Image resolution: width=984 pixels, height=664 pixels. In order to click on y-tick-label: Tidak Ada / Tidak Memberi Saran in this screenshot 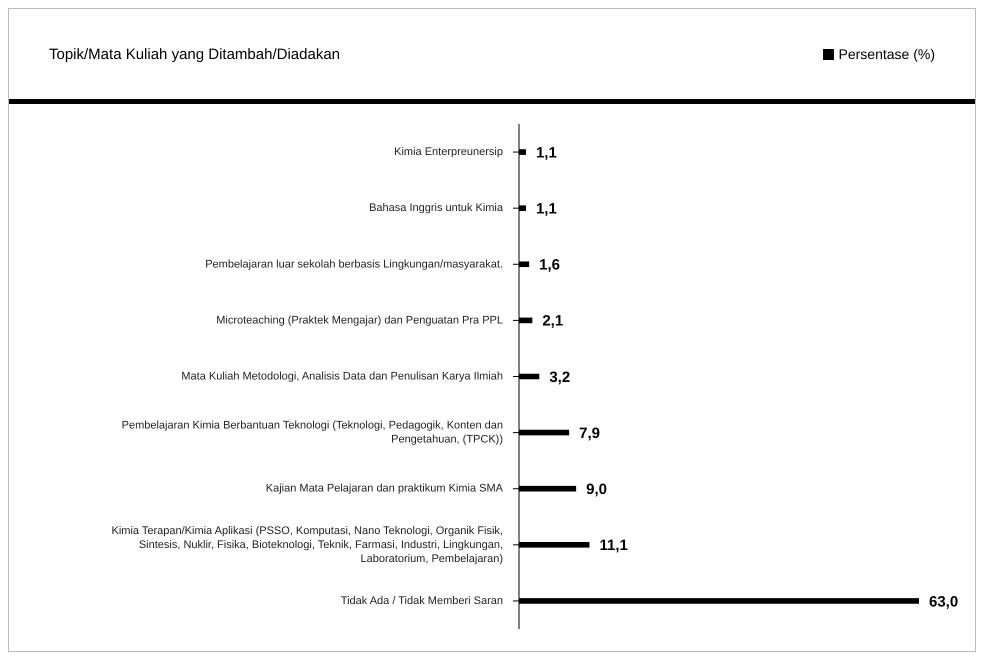, I will do `click(421, 600)`.